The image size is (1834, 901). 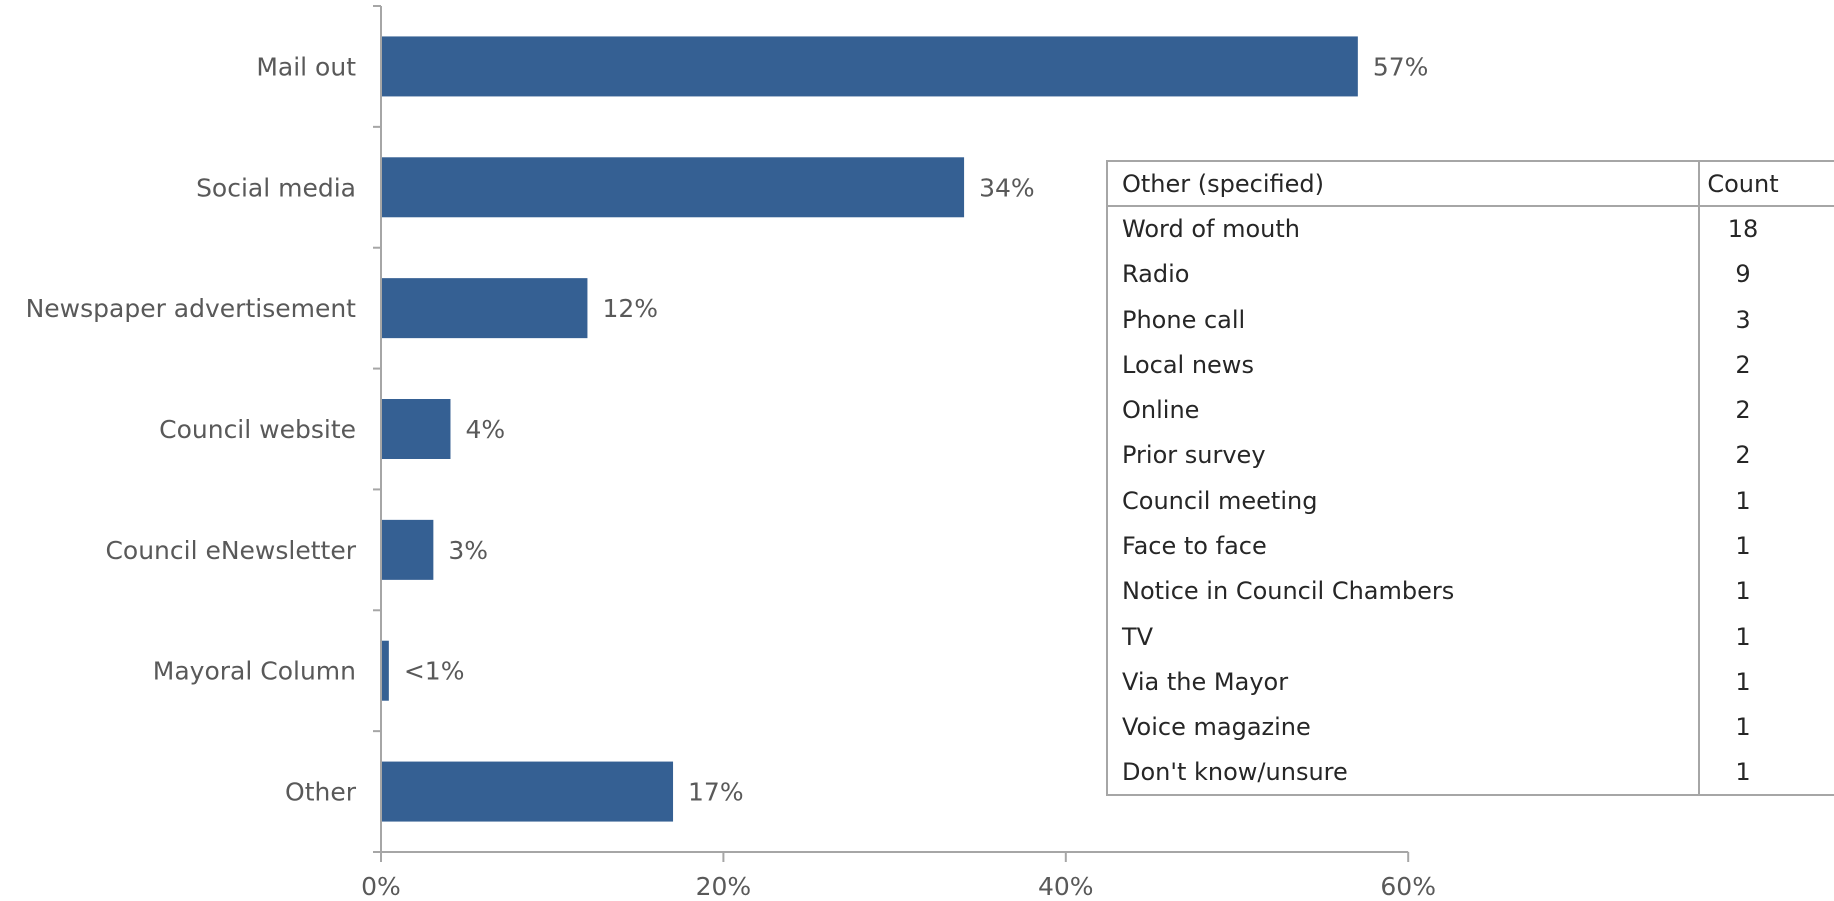 What do you see at coordinates (1403, 184) in the screenshot?
I see `table-header-other: Other (specified)` at bounding box center [1403, 184].